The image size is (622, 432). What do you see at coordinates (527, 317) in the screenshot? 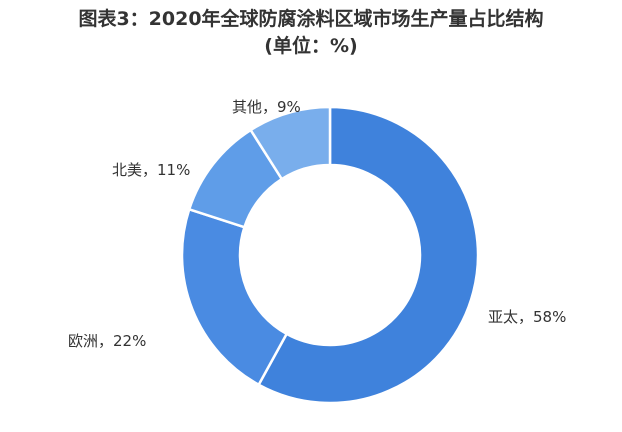
I see `slice-label-0: 亚太，58%` at bounding box center [527, 317].